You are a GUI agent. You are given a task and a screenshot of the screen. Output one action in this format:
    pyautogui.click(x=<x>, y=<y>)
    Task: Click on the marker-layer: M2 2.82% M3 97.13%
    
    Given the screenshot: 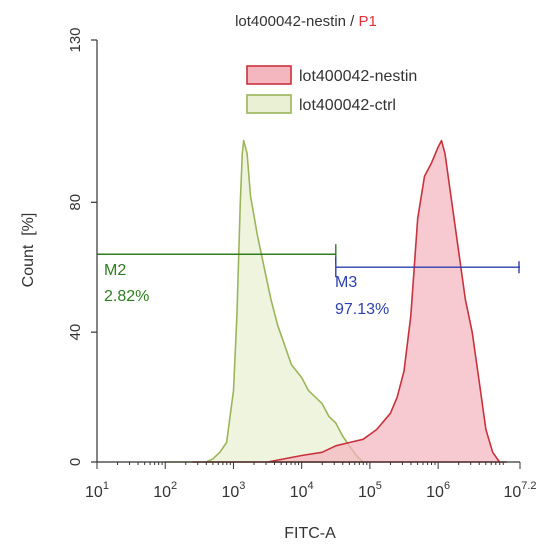 What is the action you would take?
    pyautogui.click(x=308, y=281)
    